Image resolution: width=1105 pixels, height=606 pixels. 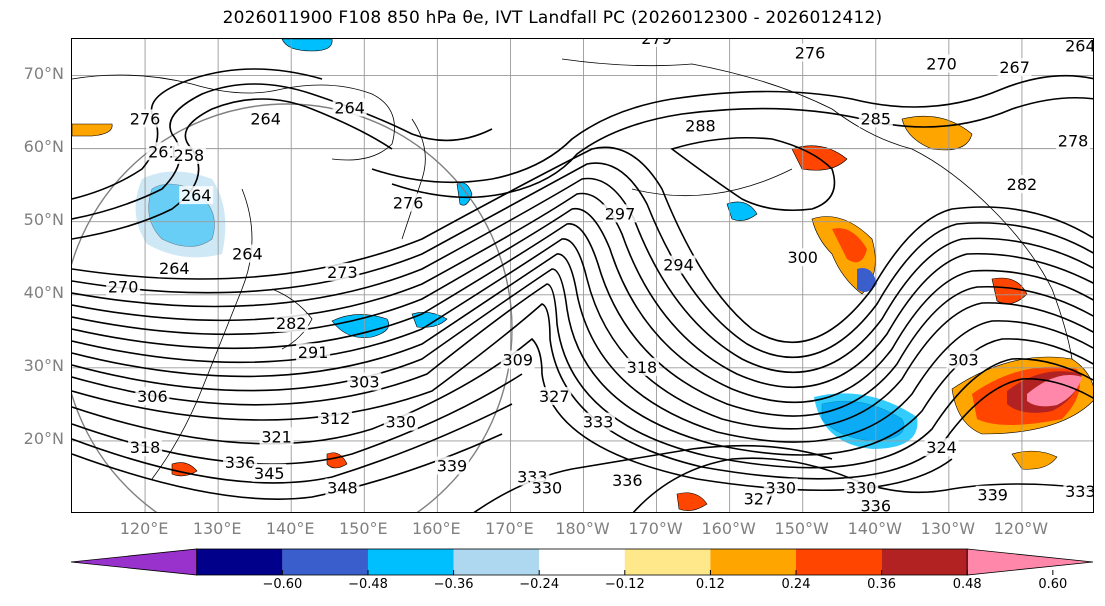 I want to click on contour-label: 294, so click(x=678, y=265).